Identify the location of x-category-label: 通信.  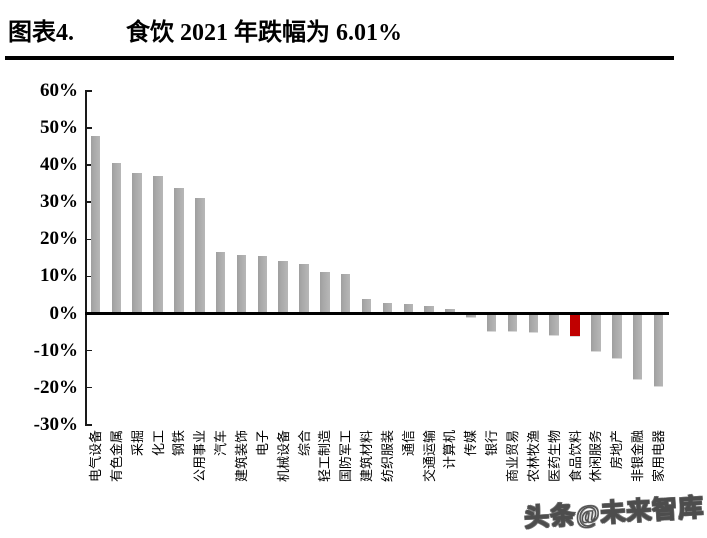
(408, 443).